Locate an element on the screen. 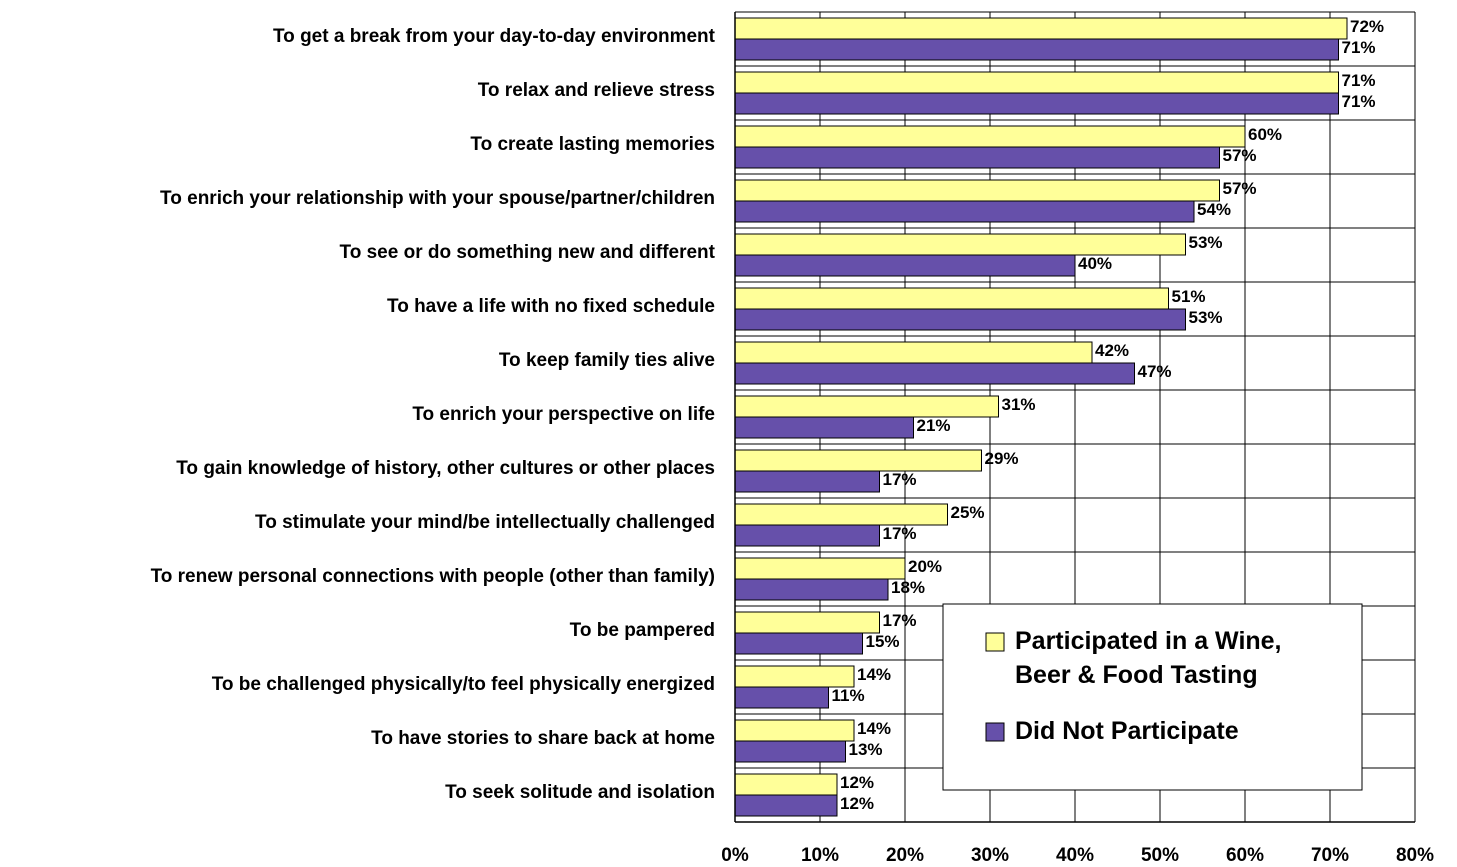 This screenshot has height=867, width=1457. value-label: 40% is located at coordinates (1095, 263).